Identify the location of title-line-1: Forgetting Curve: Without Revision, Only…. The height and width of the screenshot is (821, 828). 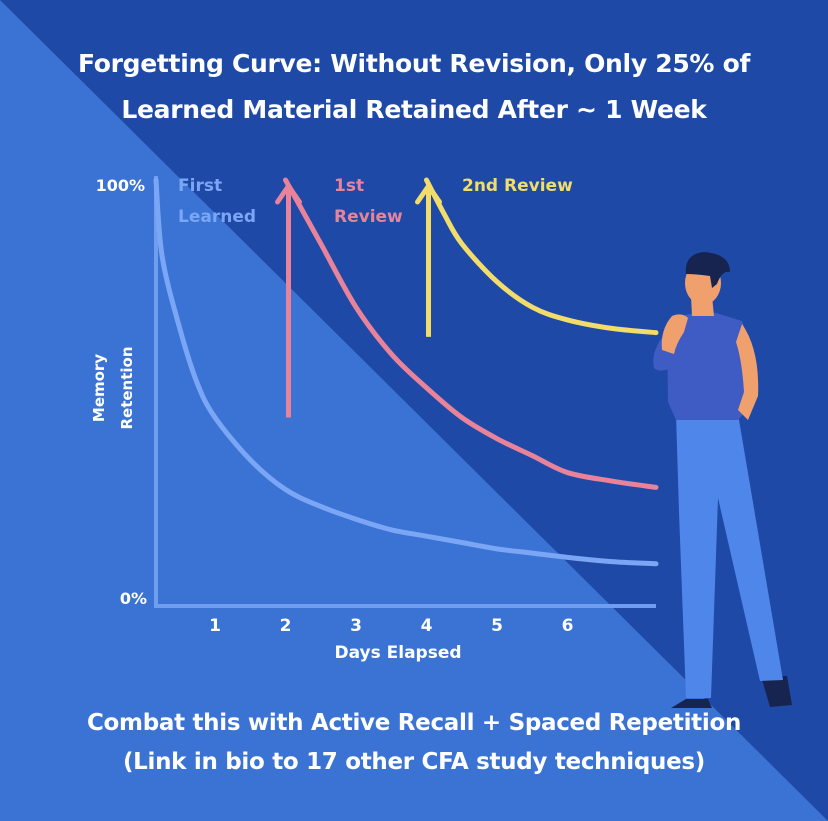
(414, 63).